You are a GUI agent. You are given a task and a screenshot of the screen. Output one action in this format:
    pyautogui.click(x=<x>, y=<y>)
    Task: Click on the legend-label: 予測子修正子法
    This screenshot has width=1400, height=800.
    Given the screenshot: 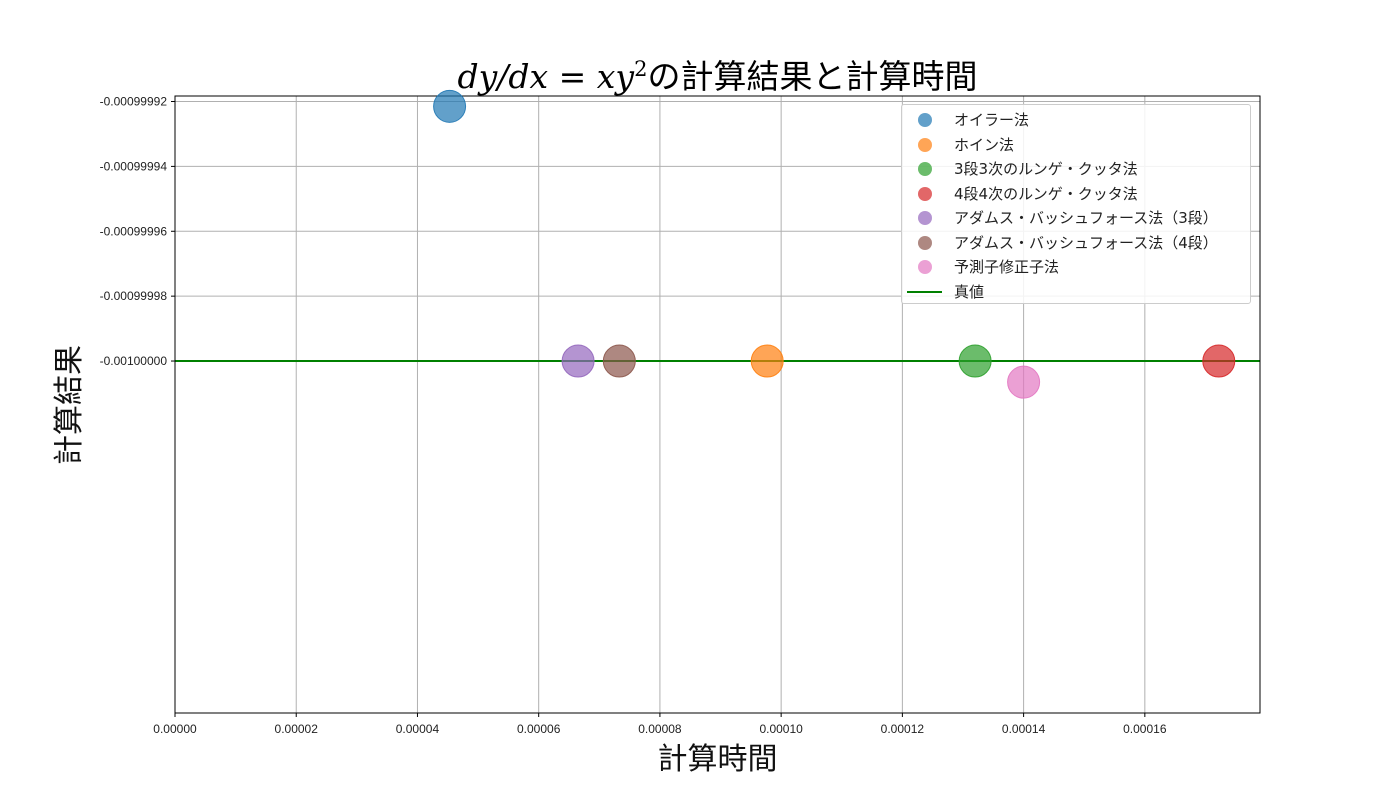 What is the action you would take?
    pyautogui.click(x=1007, y=267)
    